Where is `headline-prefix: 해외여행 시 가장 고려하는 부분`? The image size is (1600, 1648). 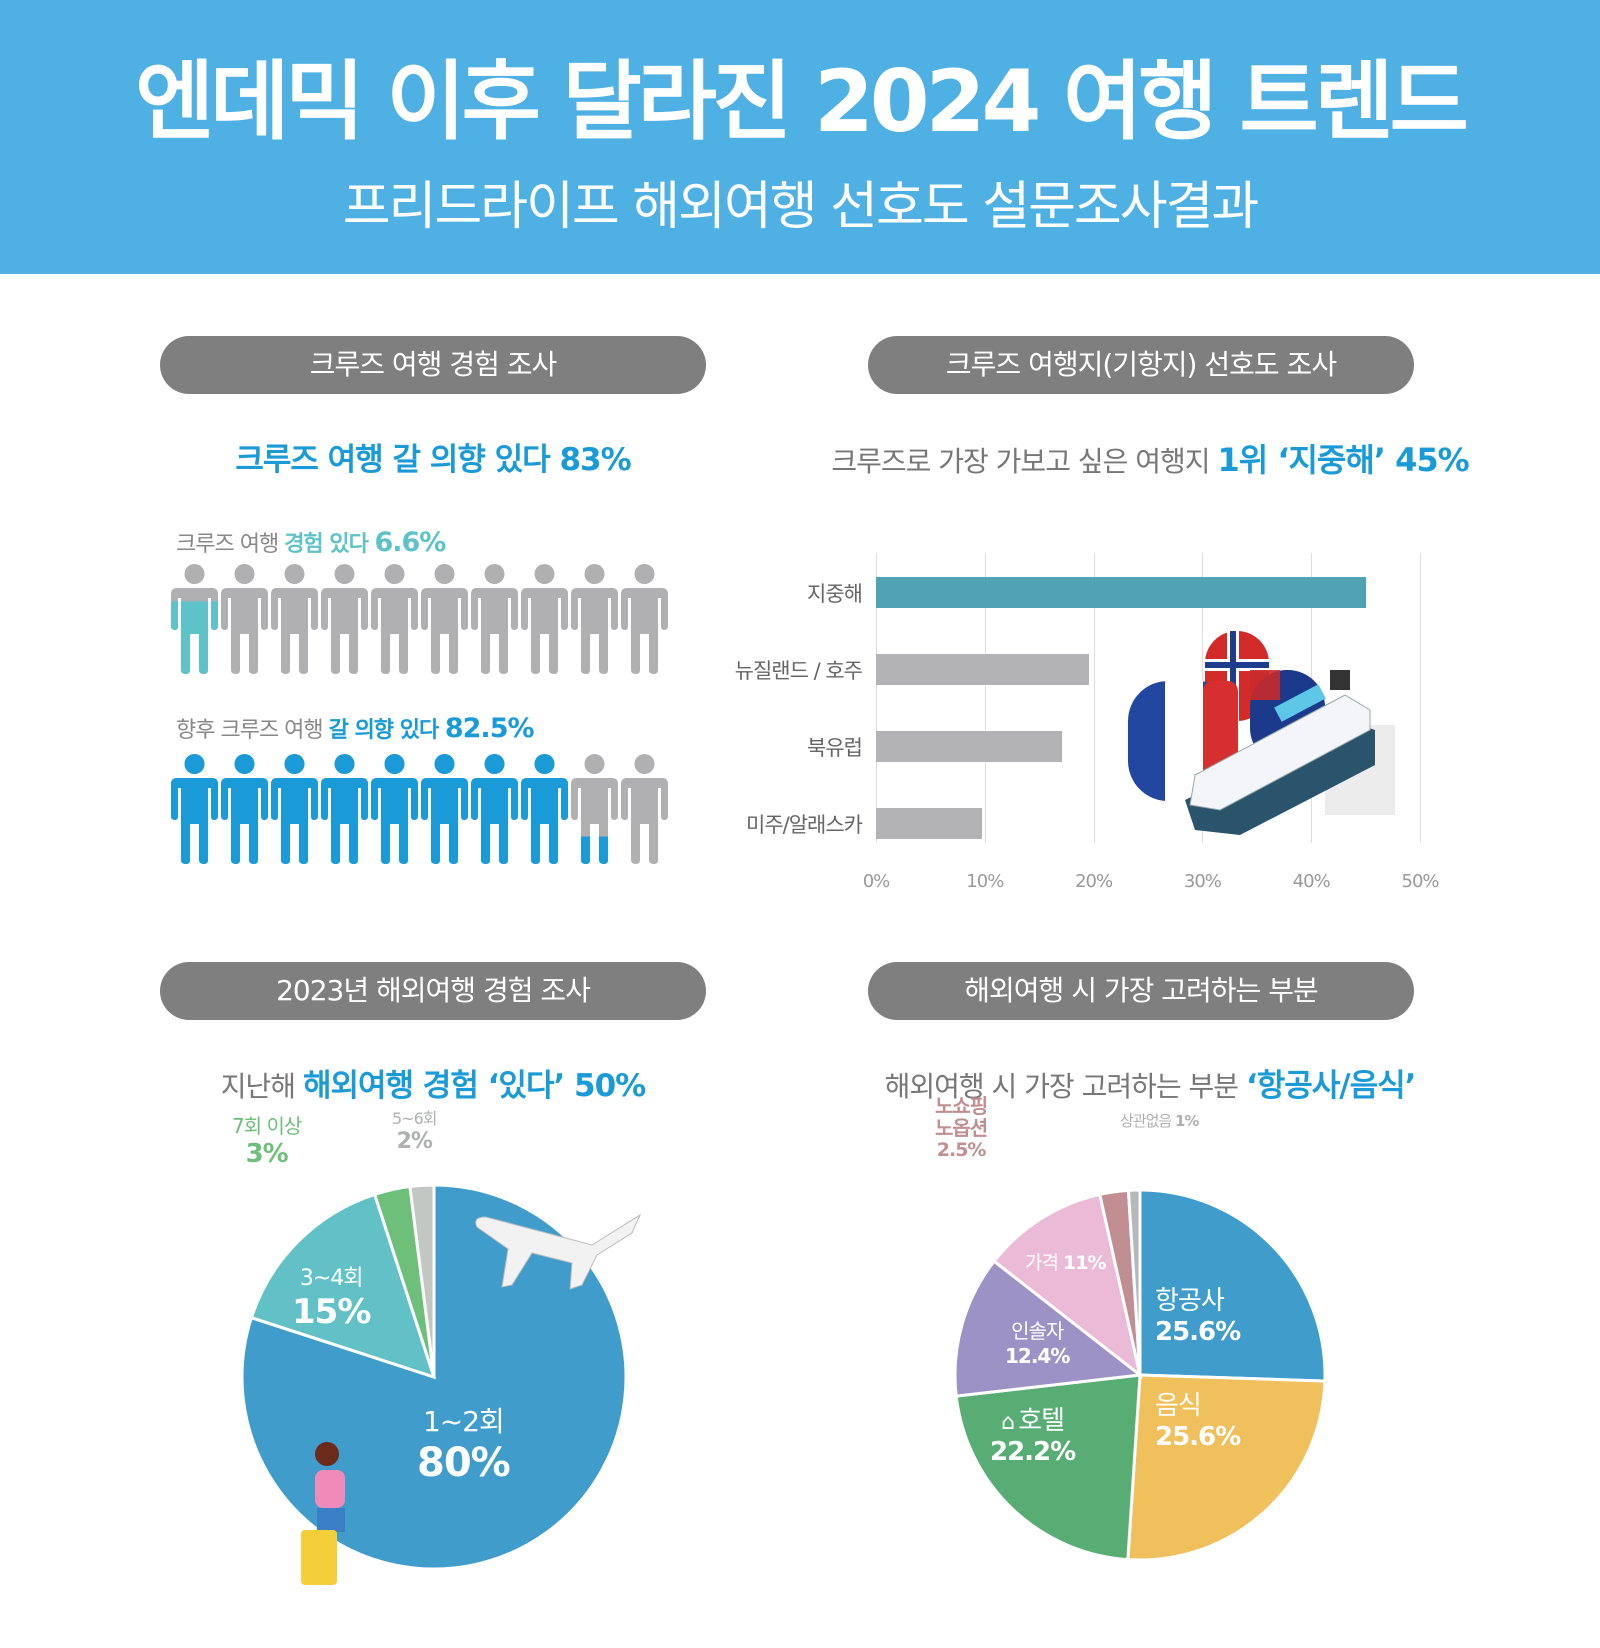
headline-prefix: 해외여행 시 가장 고려하는 부분 is located at coordinates (1065, 1086).